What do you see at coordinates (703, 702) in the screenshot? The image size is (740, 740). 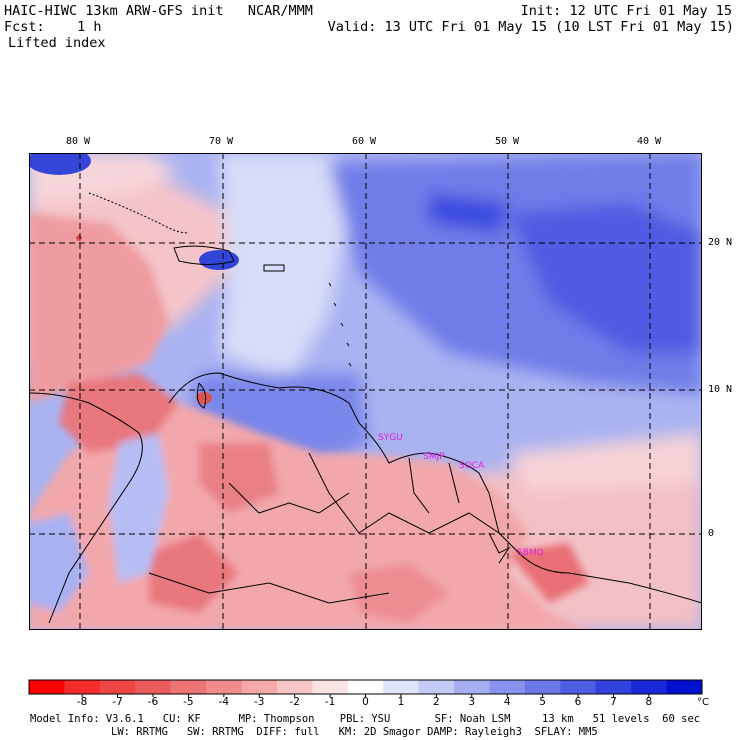 I see `colorbar-unit: °C` at bounding box center [703, 702].